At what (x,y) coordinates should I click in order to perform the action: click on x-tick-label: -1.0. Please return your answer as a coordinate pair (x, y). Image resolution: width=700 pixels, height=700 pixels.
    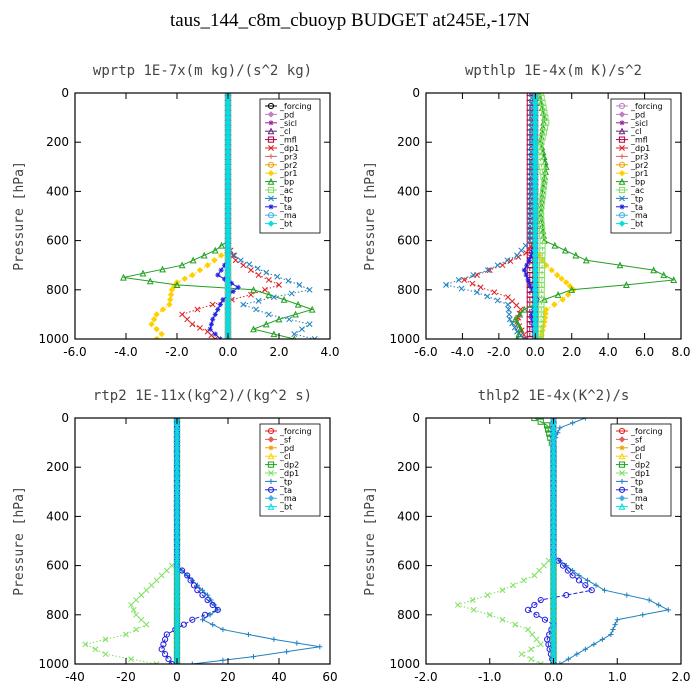
    Looking at the image, I should click on (489, 677).